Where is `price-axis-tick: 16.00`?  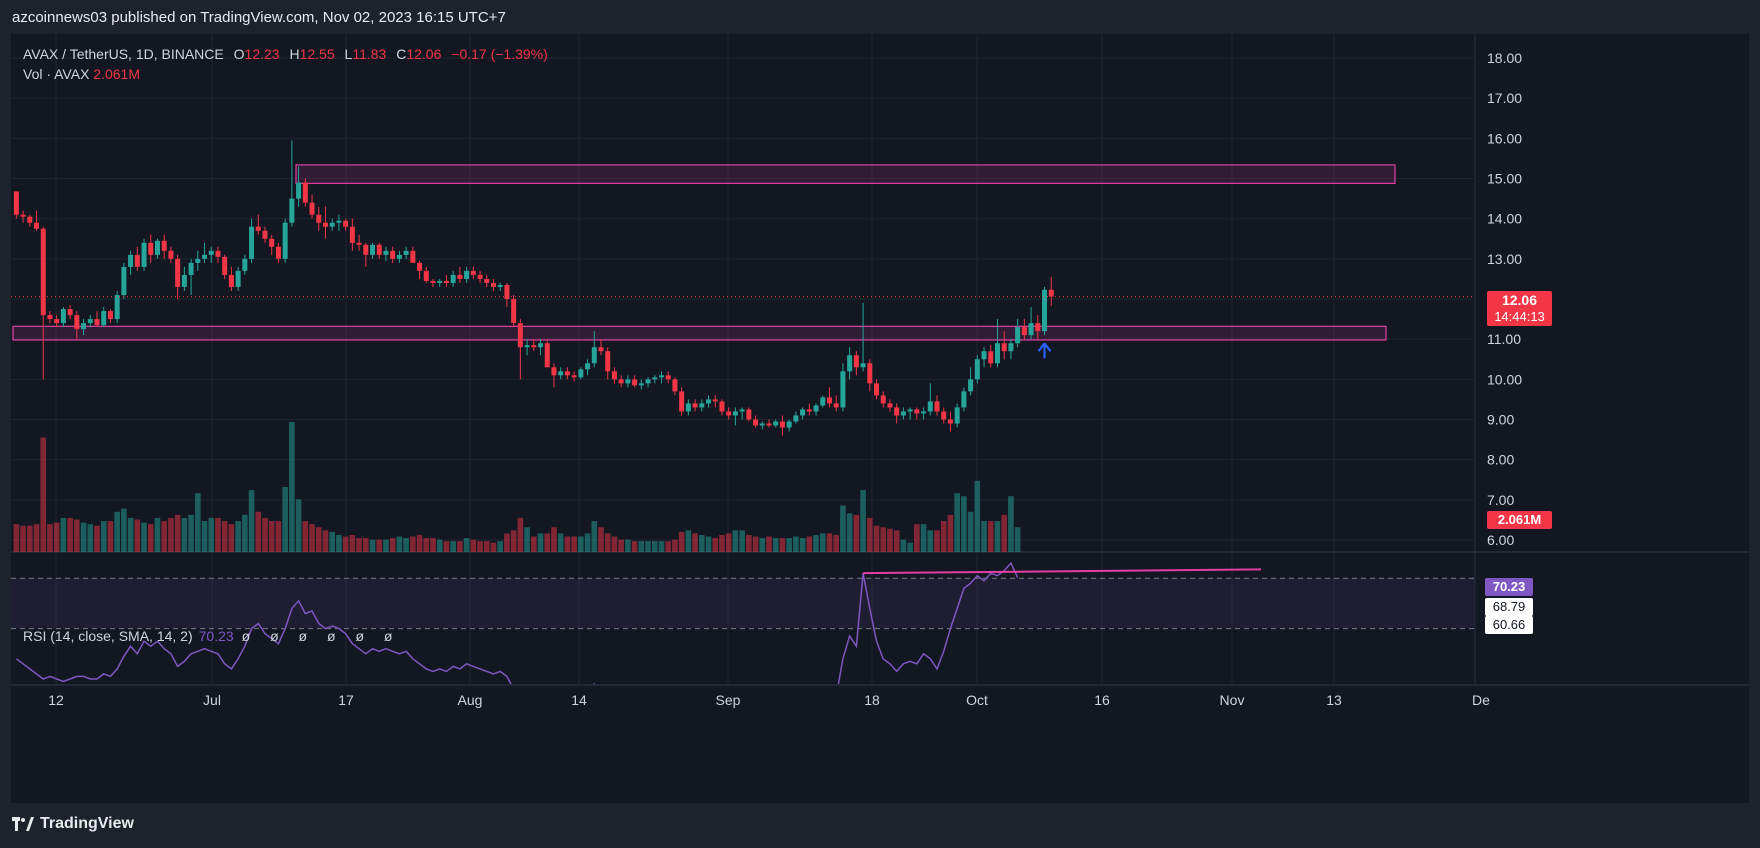 price-axis-tick: 16.00 is located at coordinates (1504, 138).